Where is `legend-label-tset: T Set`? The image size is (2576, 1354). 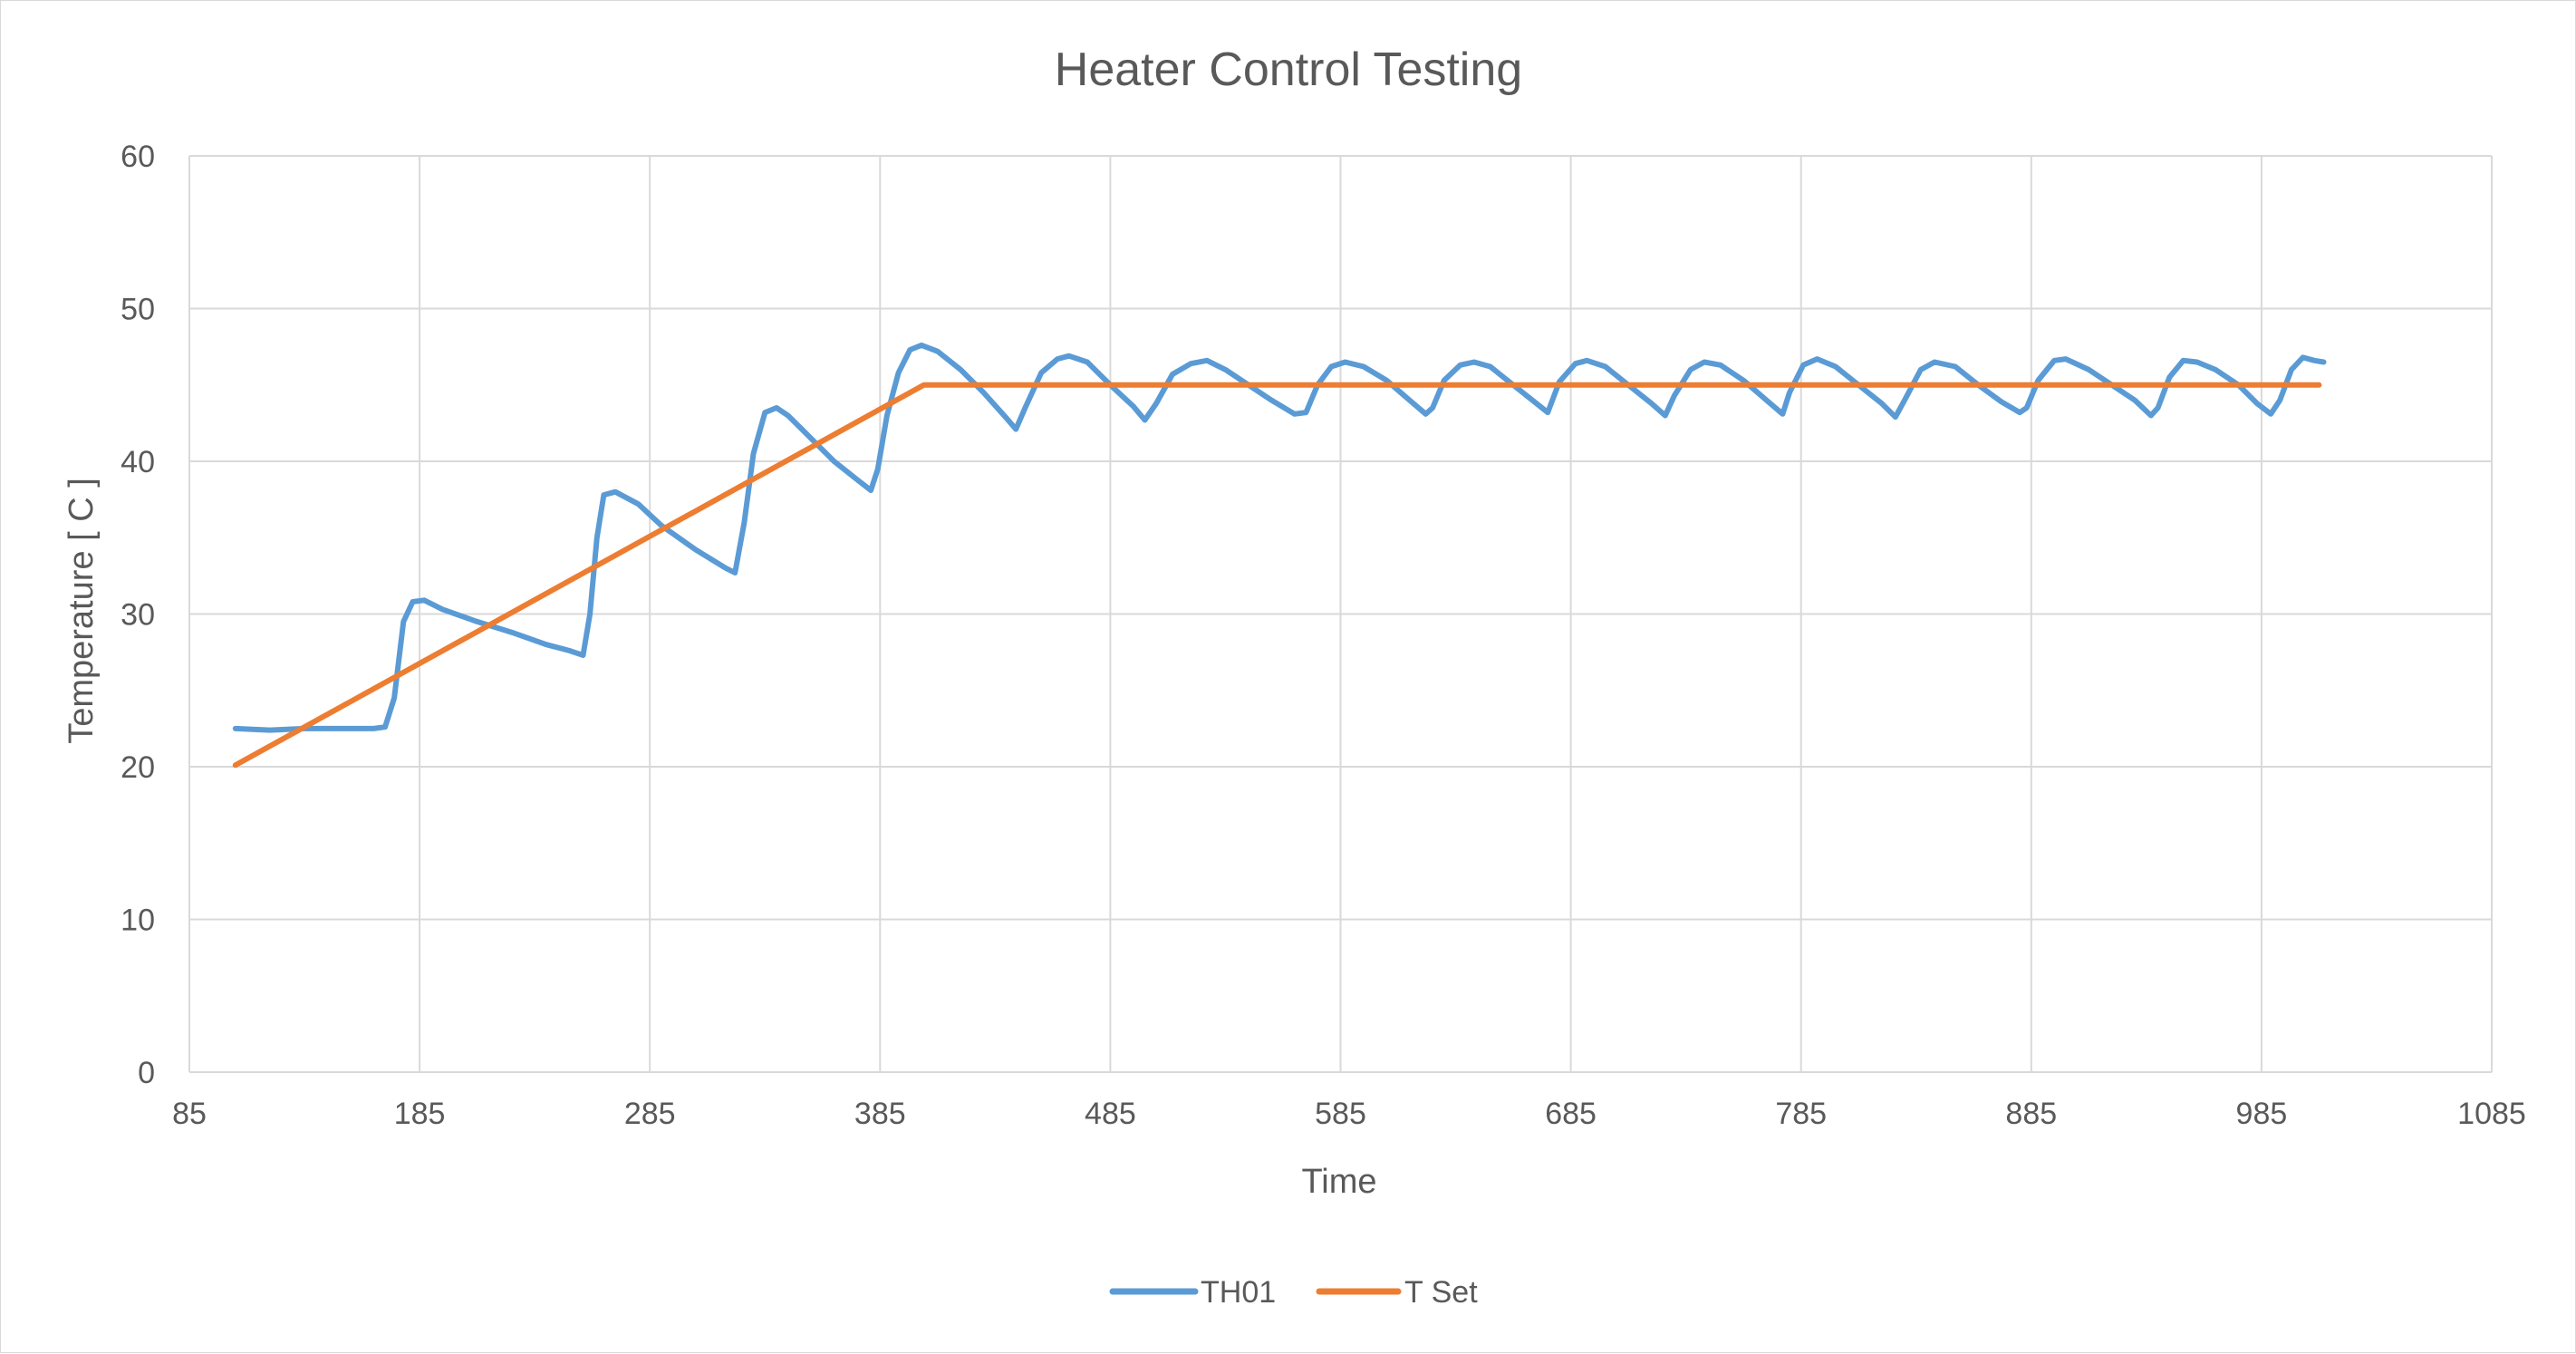
legend-label-tset: T Set is located at coordinates (1441, 1292).